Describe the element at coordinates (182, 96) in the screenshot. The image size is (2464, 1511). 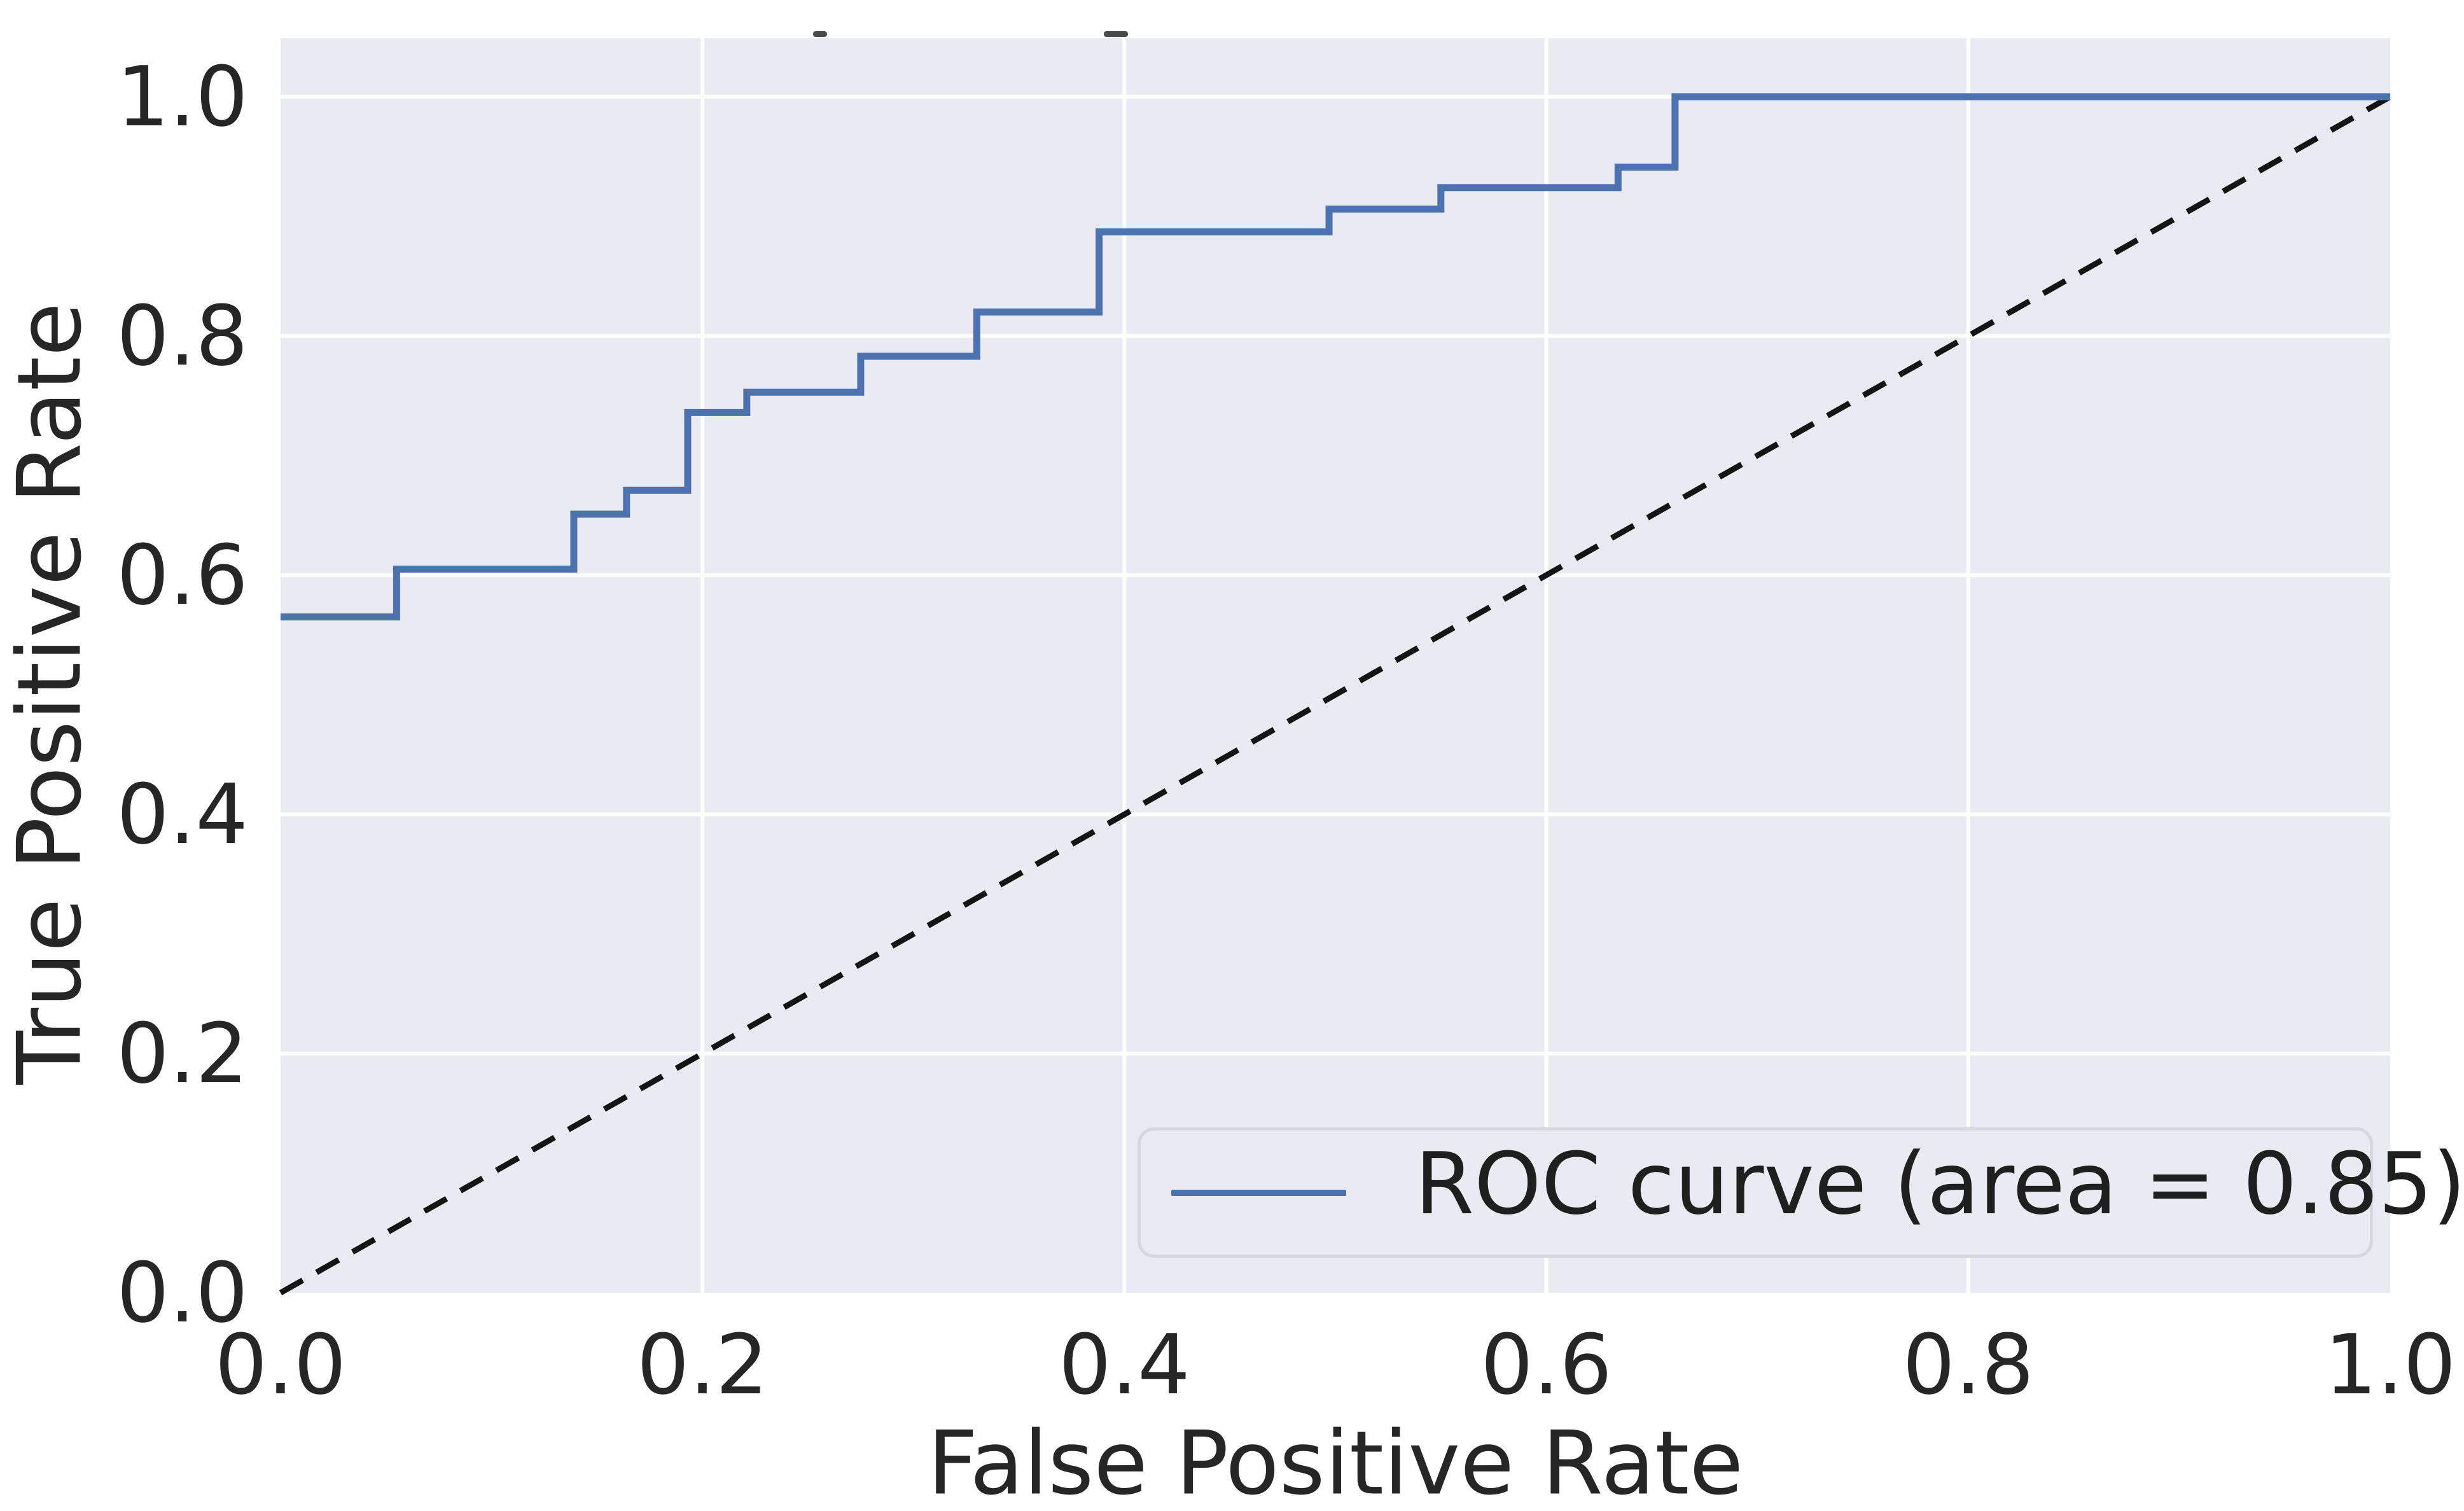
I see `y-tick-label: 1.0` at that location.